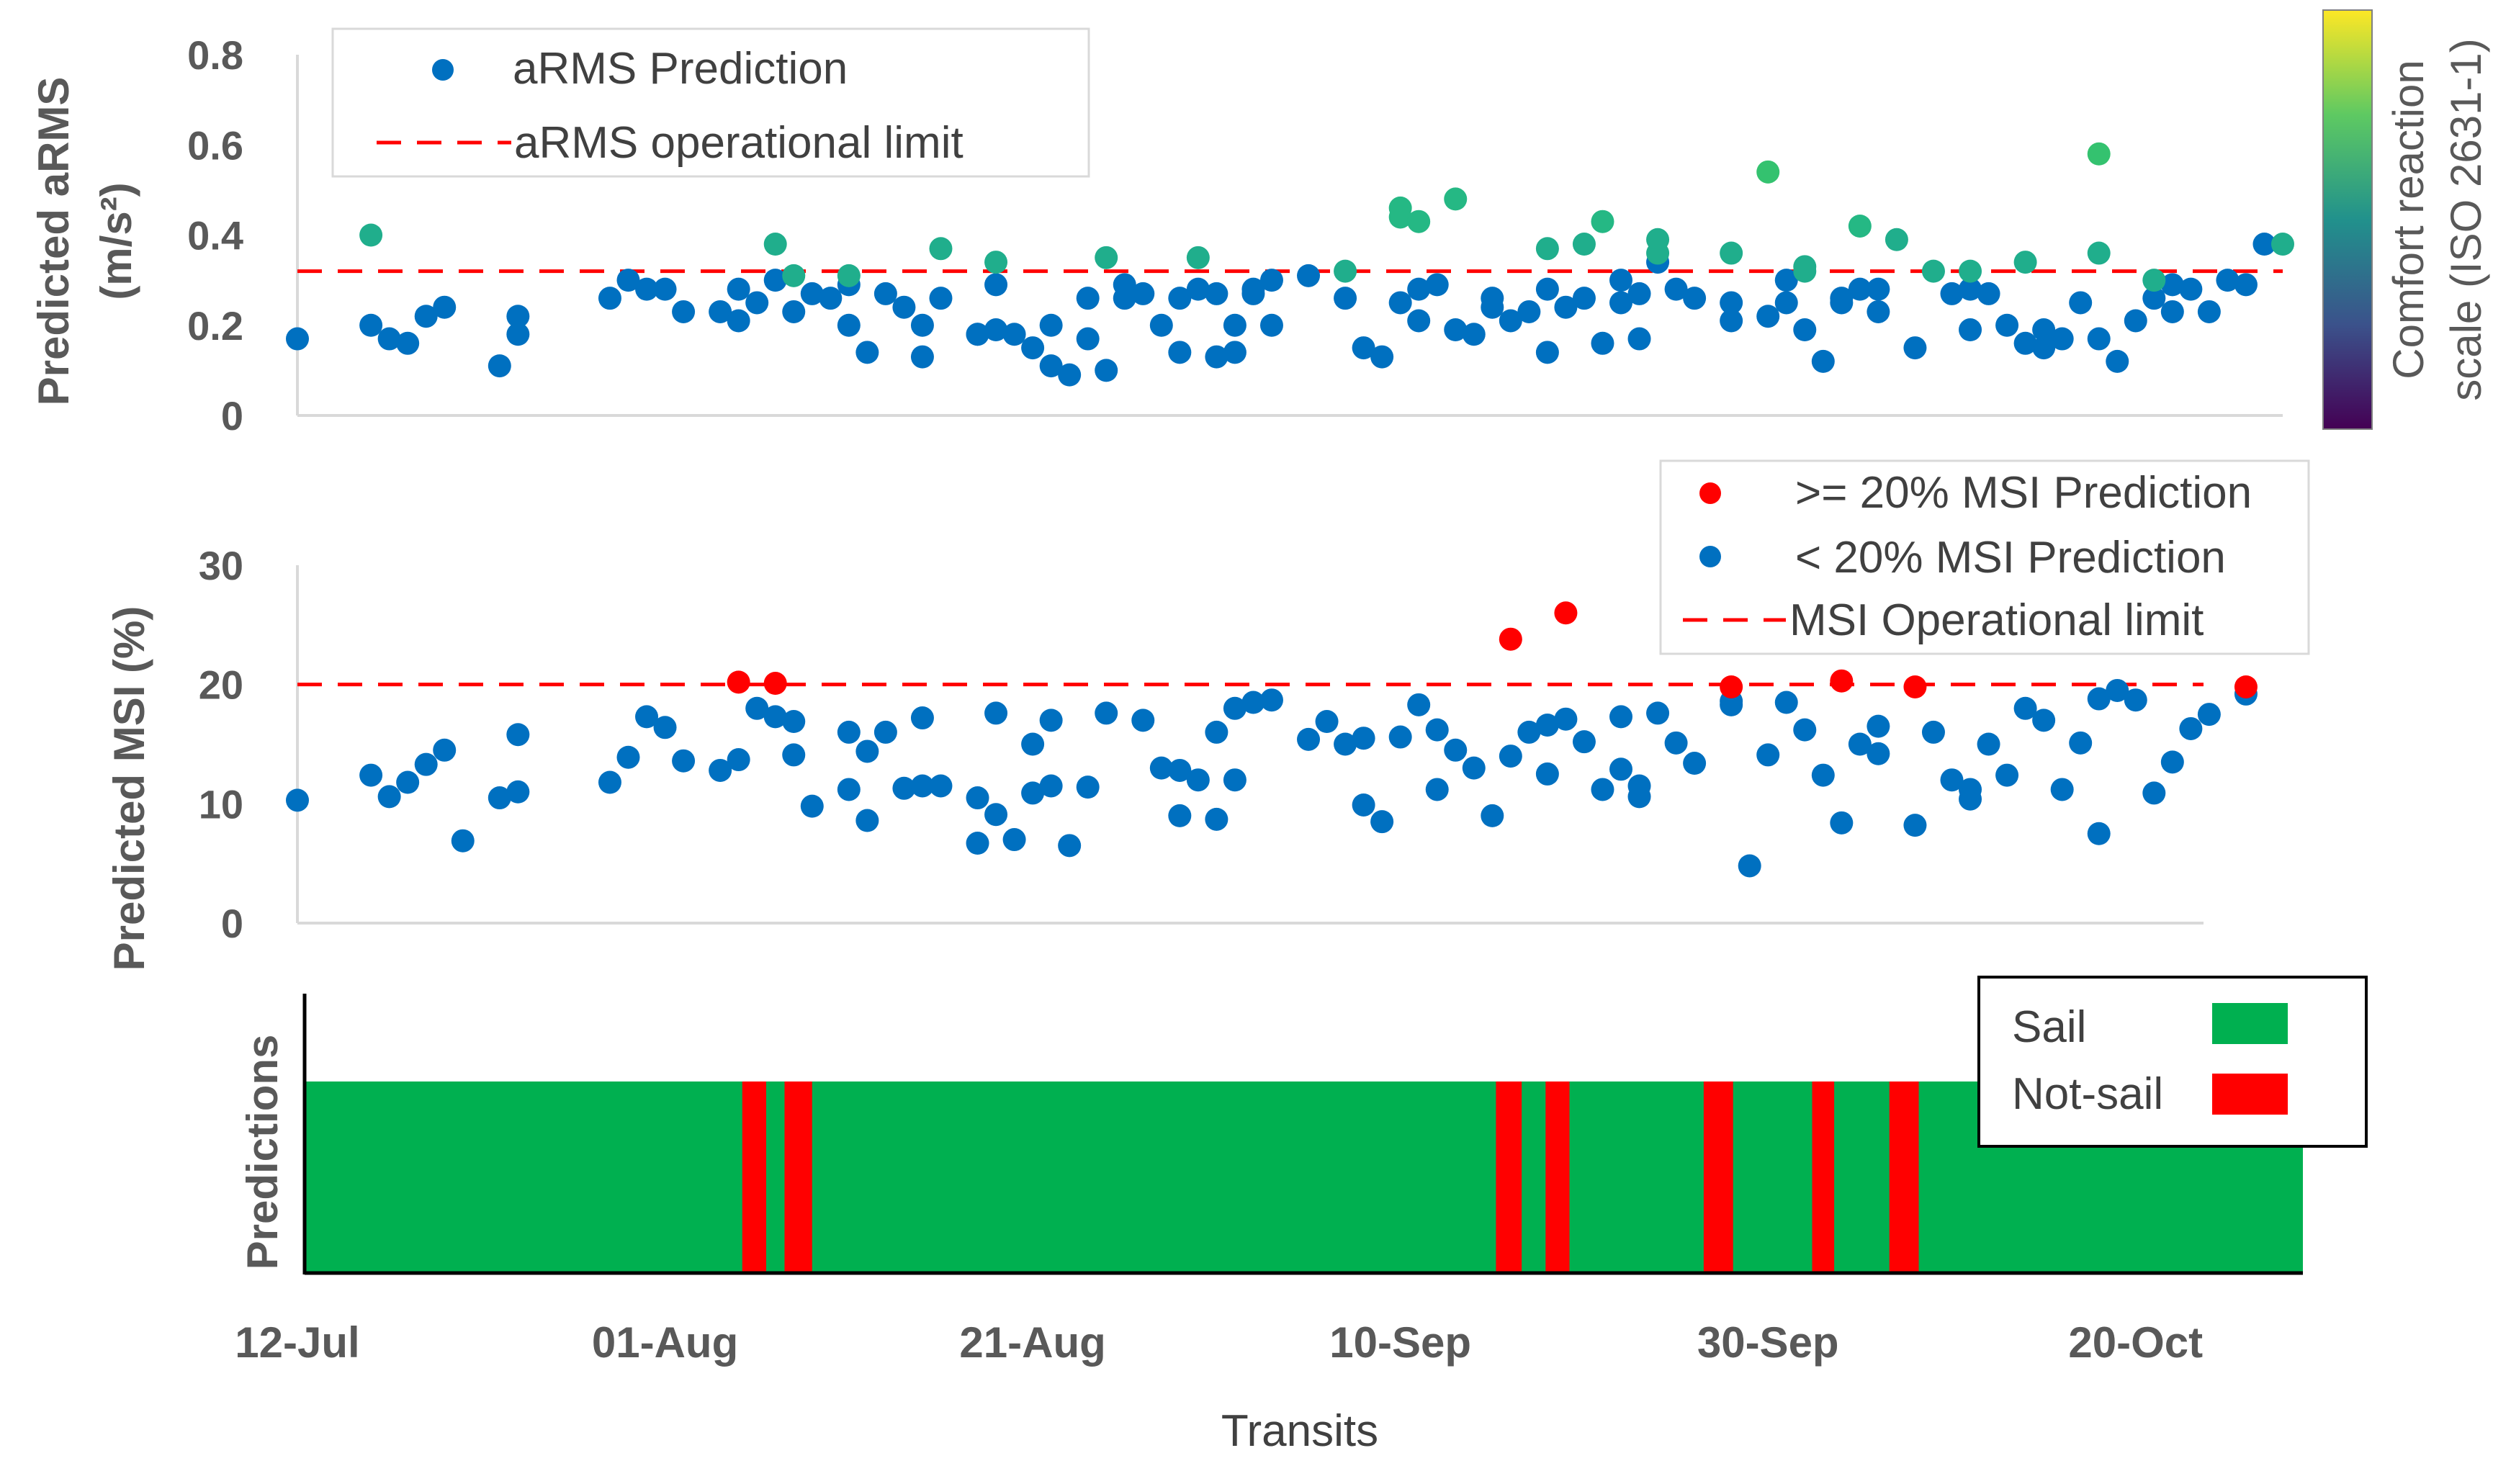  Describe the element at coordinates (116, 241) in the screenshot. I see `arms-ylabel-units: (m/s²)` at that location.